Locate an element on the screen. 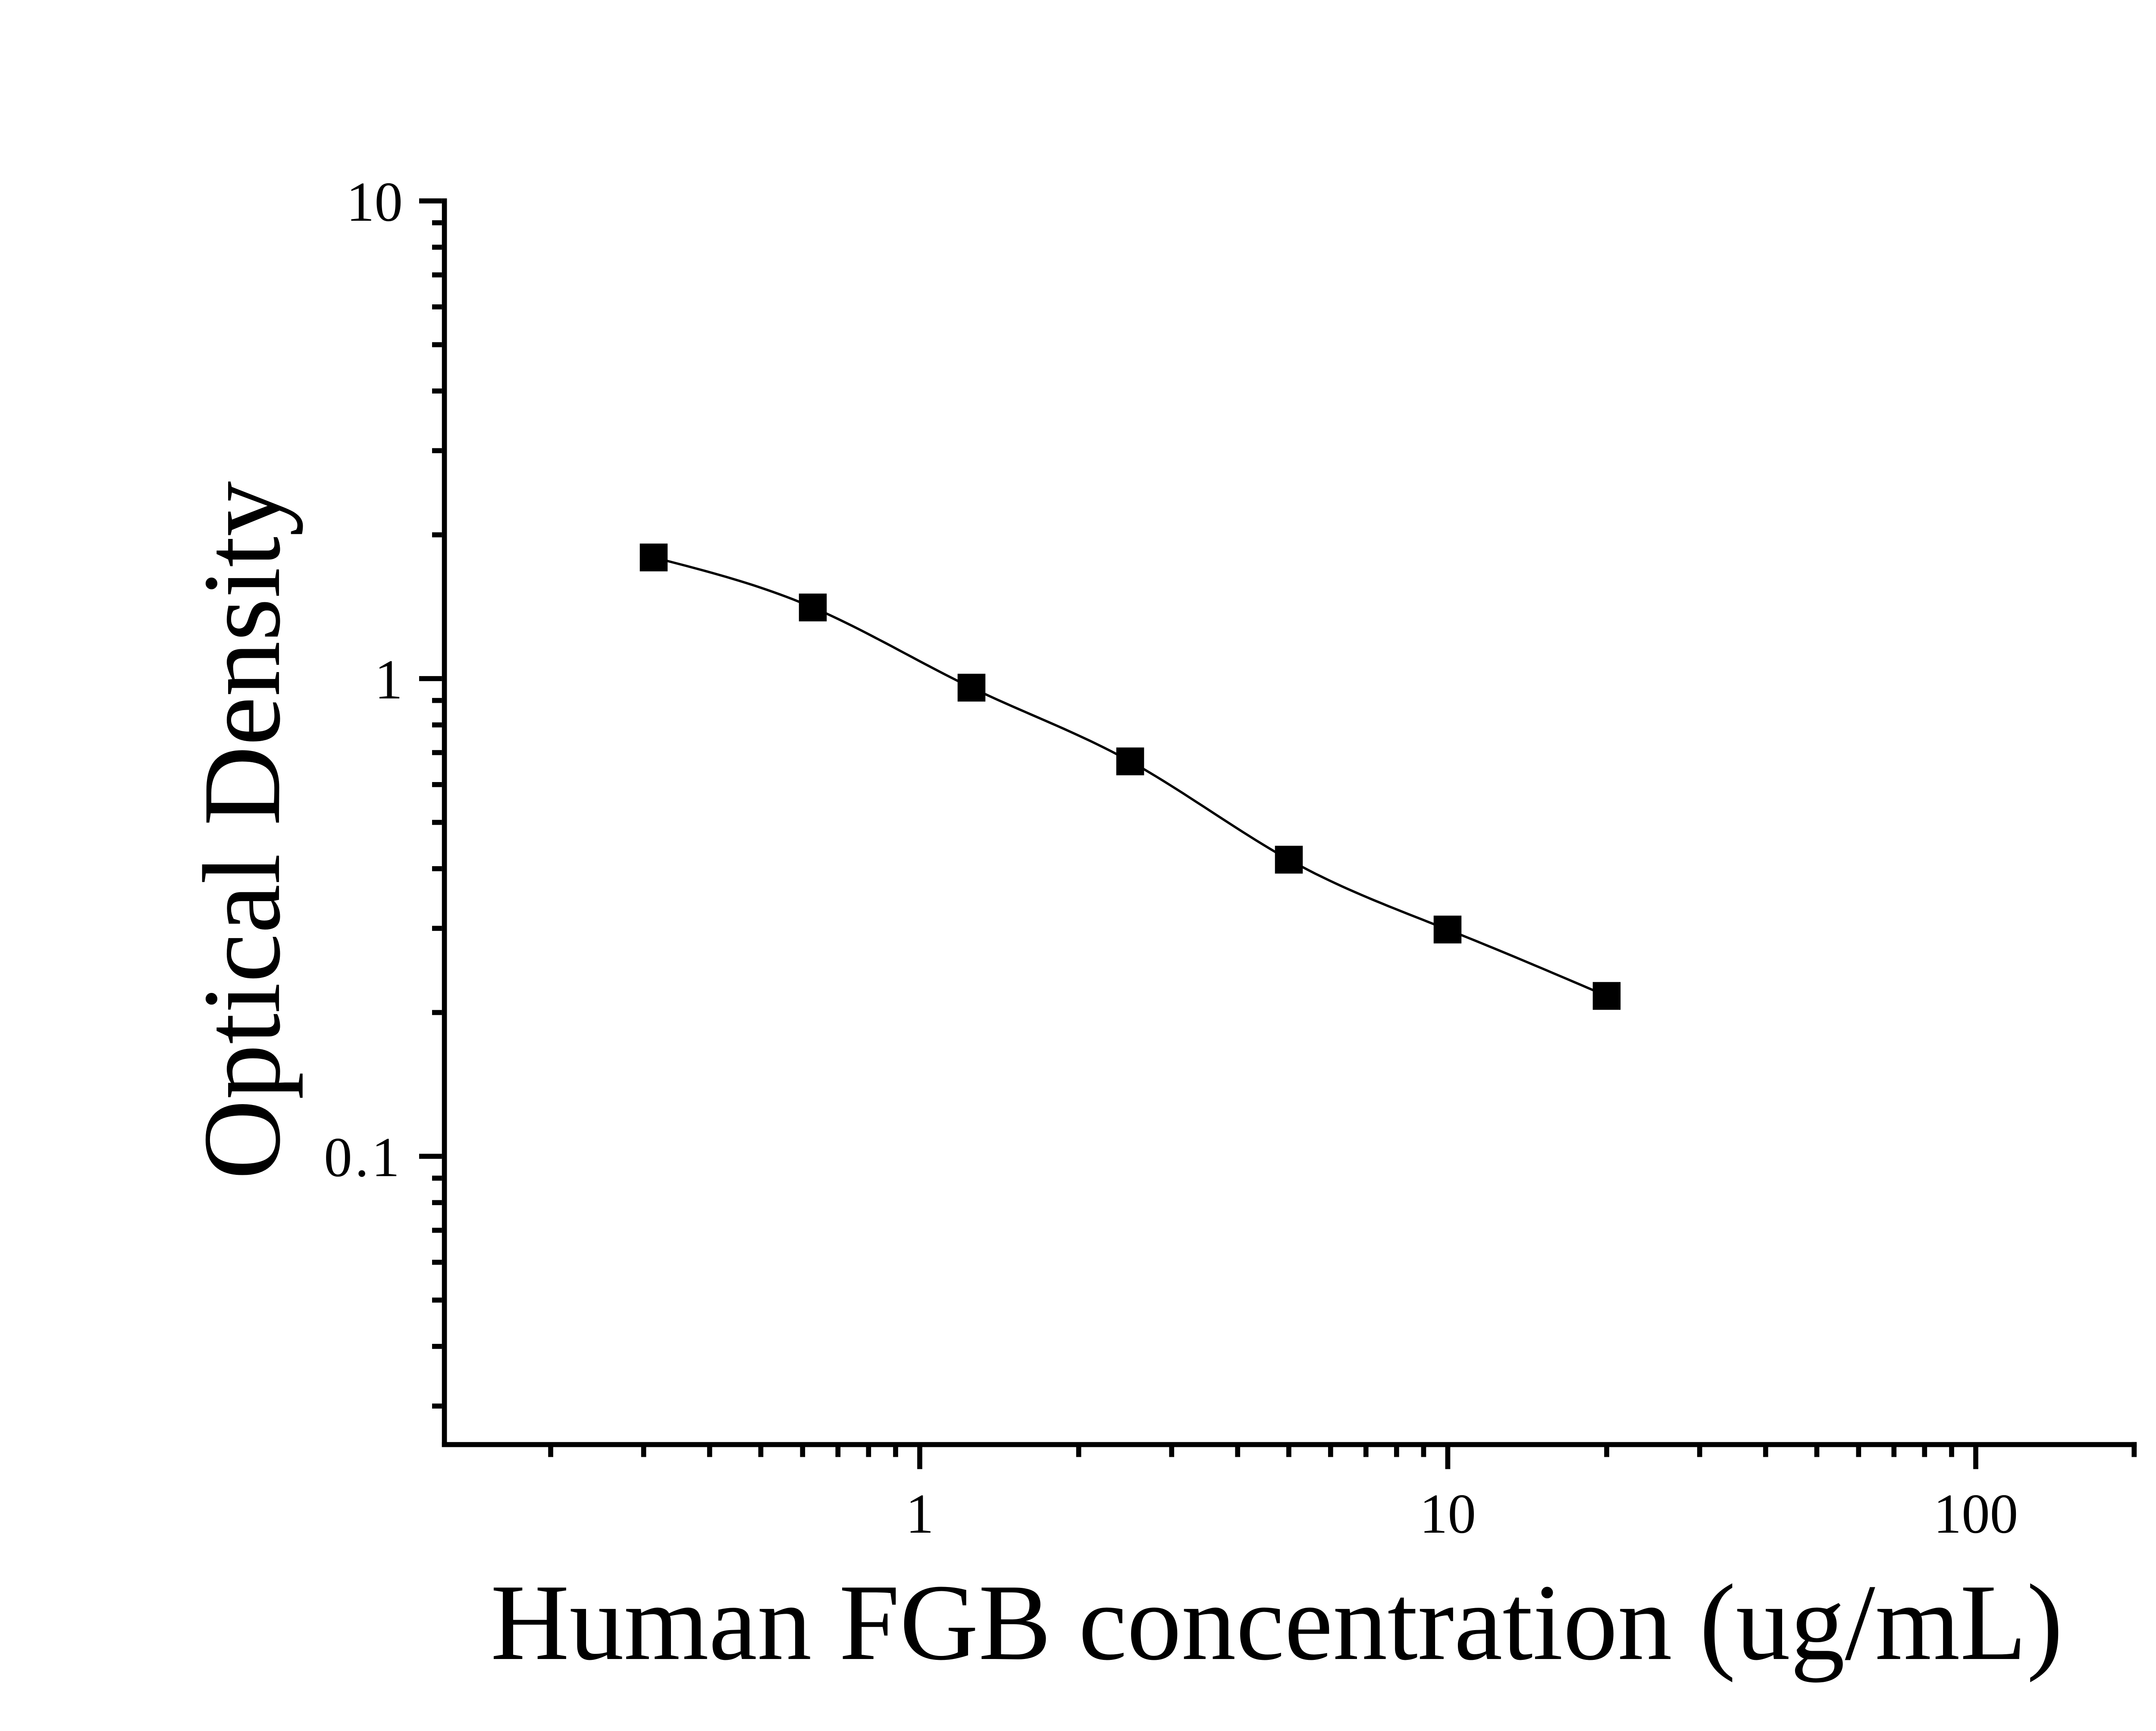 The image size is (2156, 1731). svg-text: Optical Density is located at coordinates (242, 830).